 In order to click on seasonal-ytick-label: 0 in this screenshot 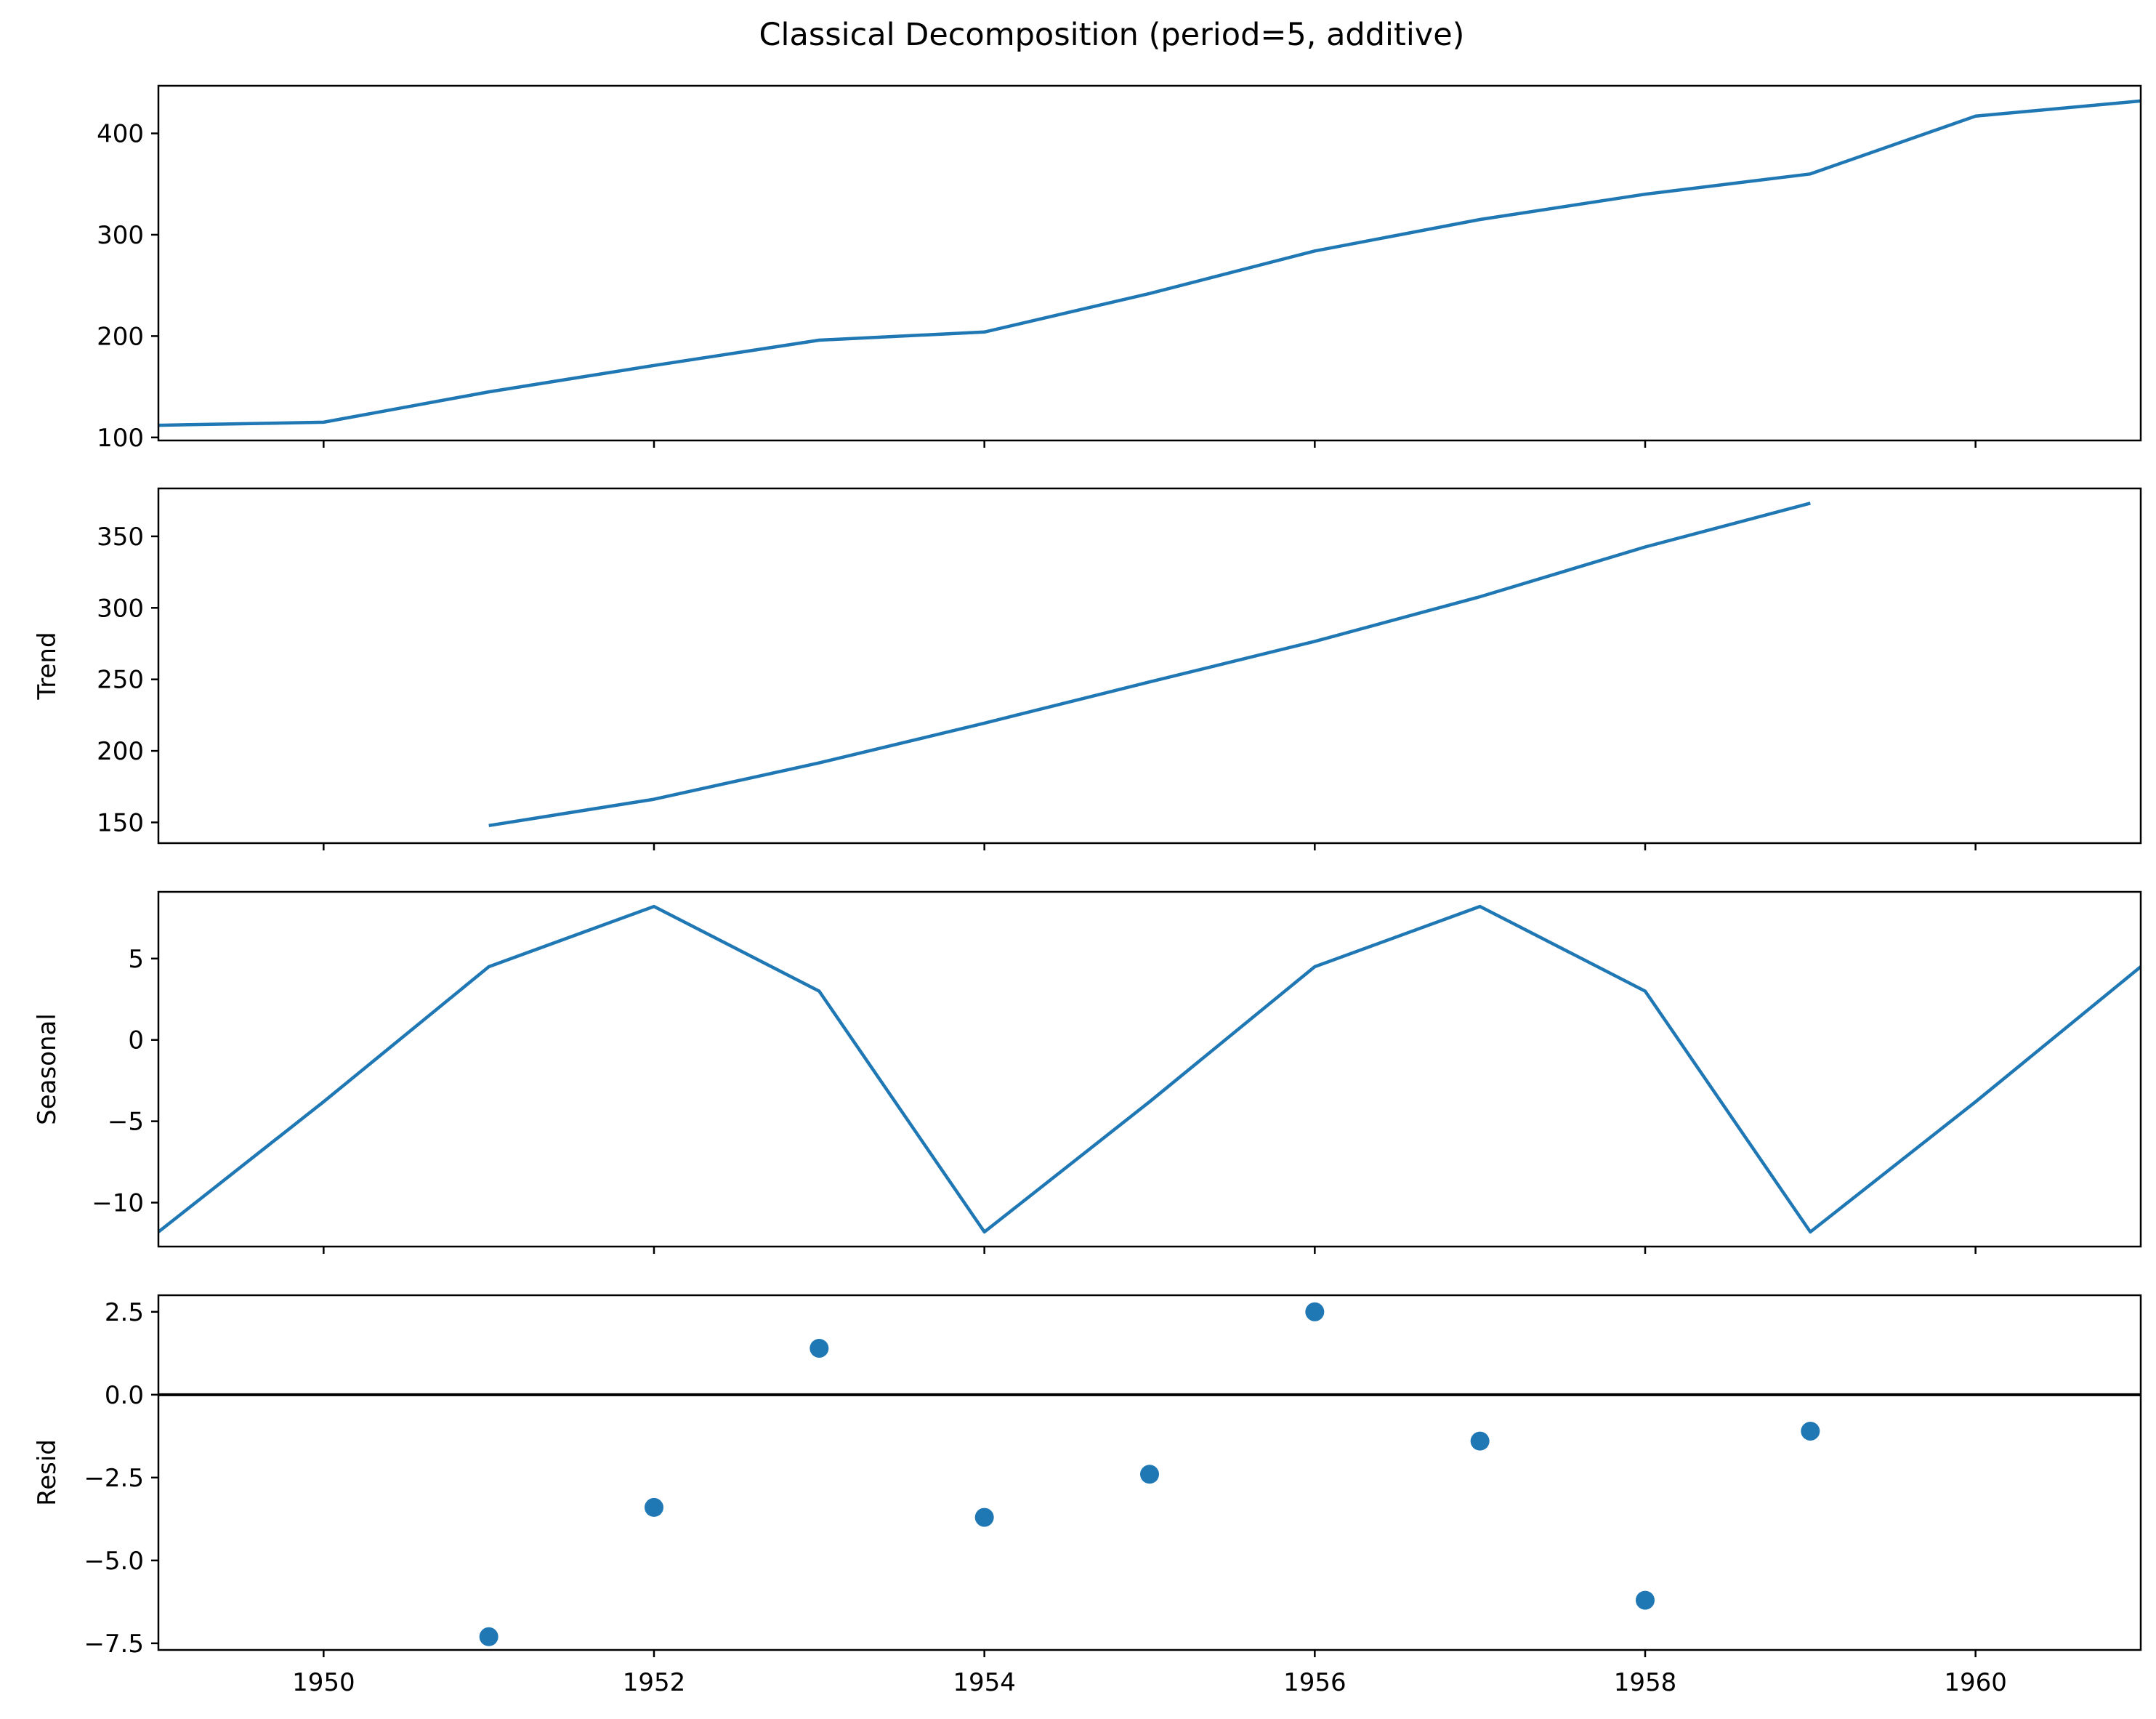, I will do `click(136, 1040)`.